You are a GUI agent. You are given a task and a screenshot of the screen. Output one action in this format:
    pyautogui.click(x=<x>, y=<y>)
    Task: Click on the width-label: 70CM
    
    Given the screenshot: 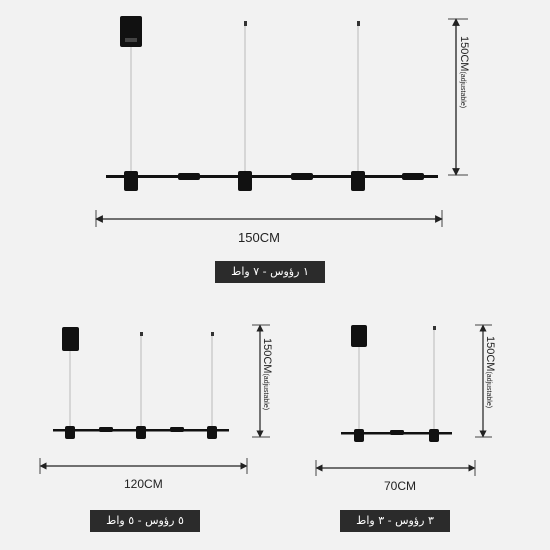 What is the action you would take?
    pyautogui.click(x=400, y=486)
    